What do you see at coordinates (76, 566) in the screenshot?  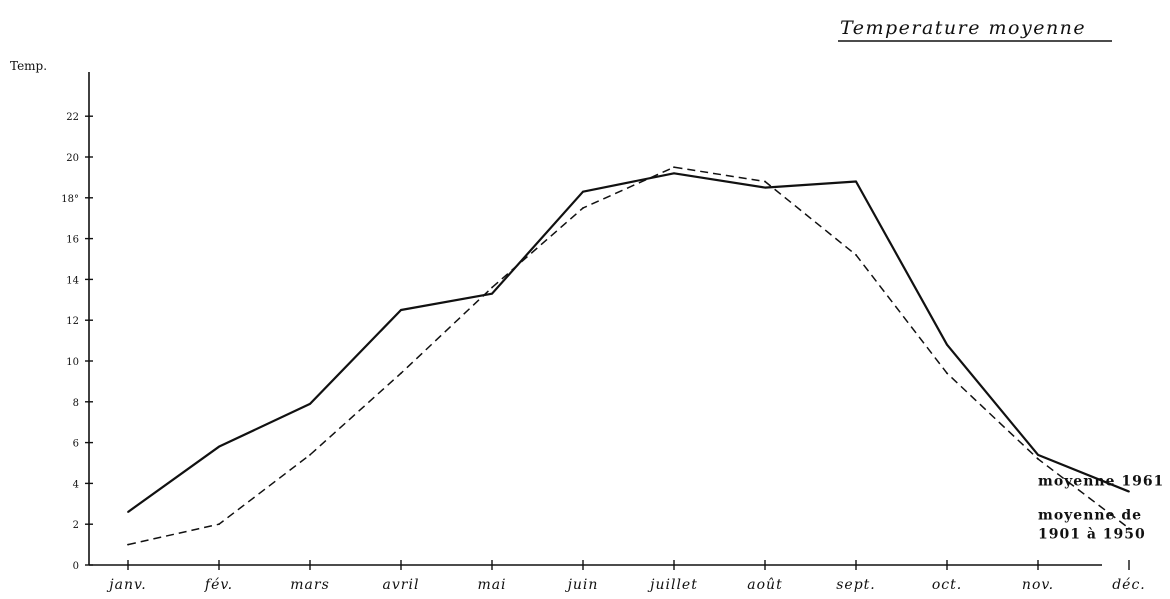 I see `y-tick-label: 0` at bounding box center [76, 566].